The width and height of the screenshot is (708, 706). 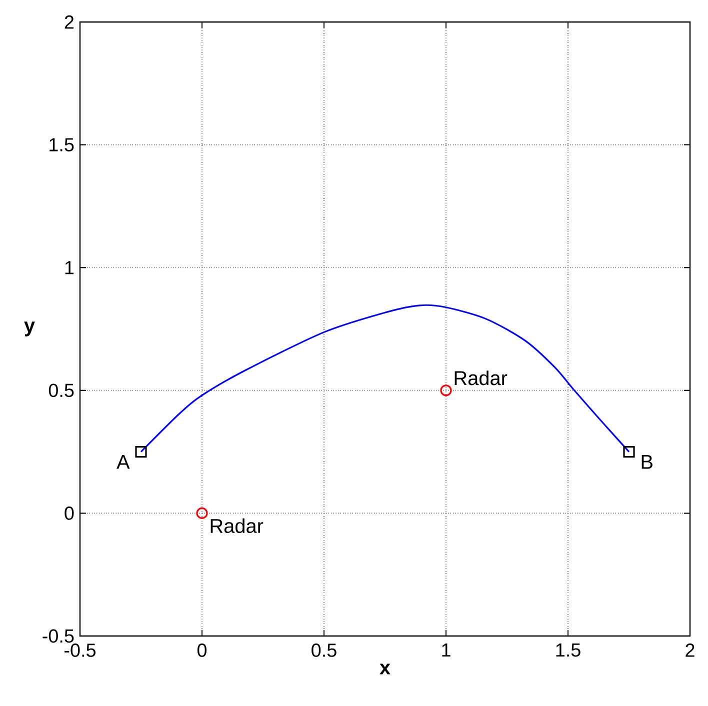 I want to click on x-tick-label: 0.5, so click(x=324, y=650).